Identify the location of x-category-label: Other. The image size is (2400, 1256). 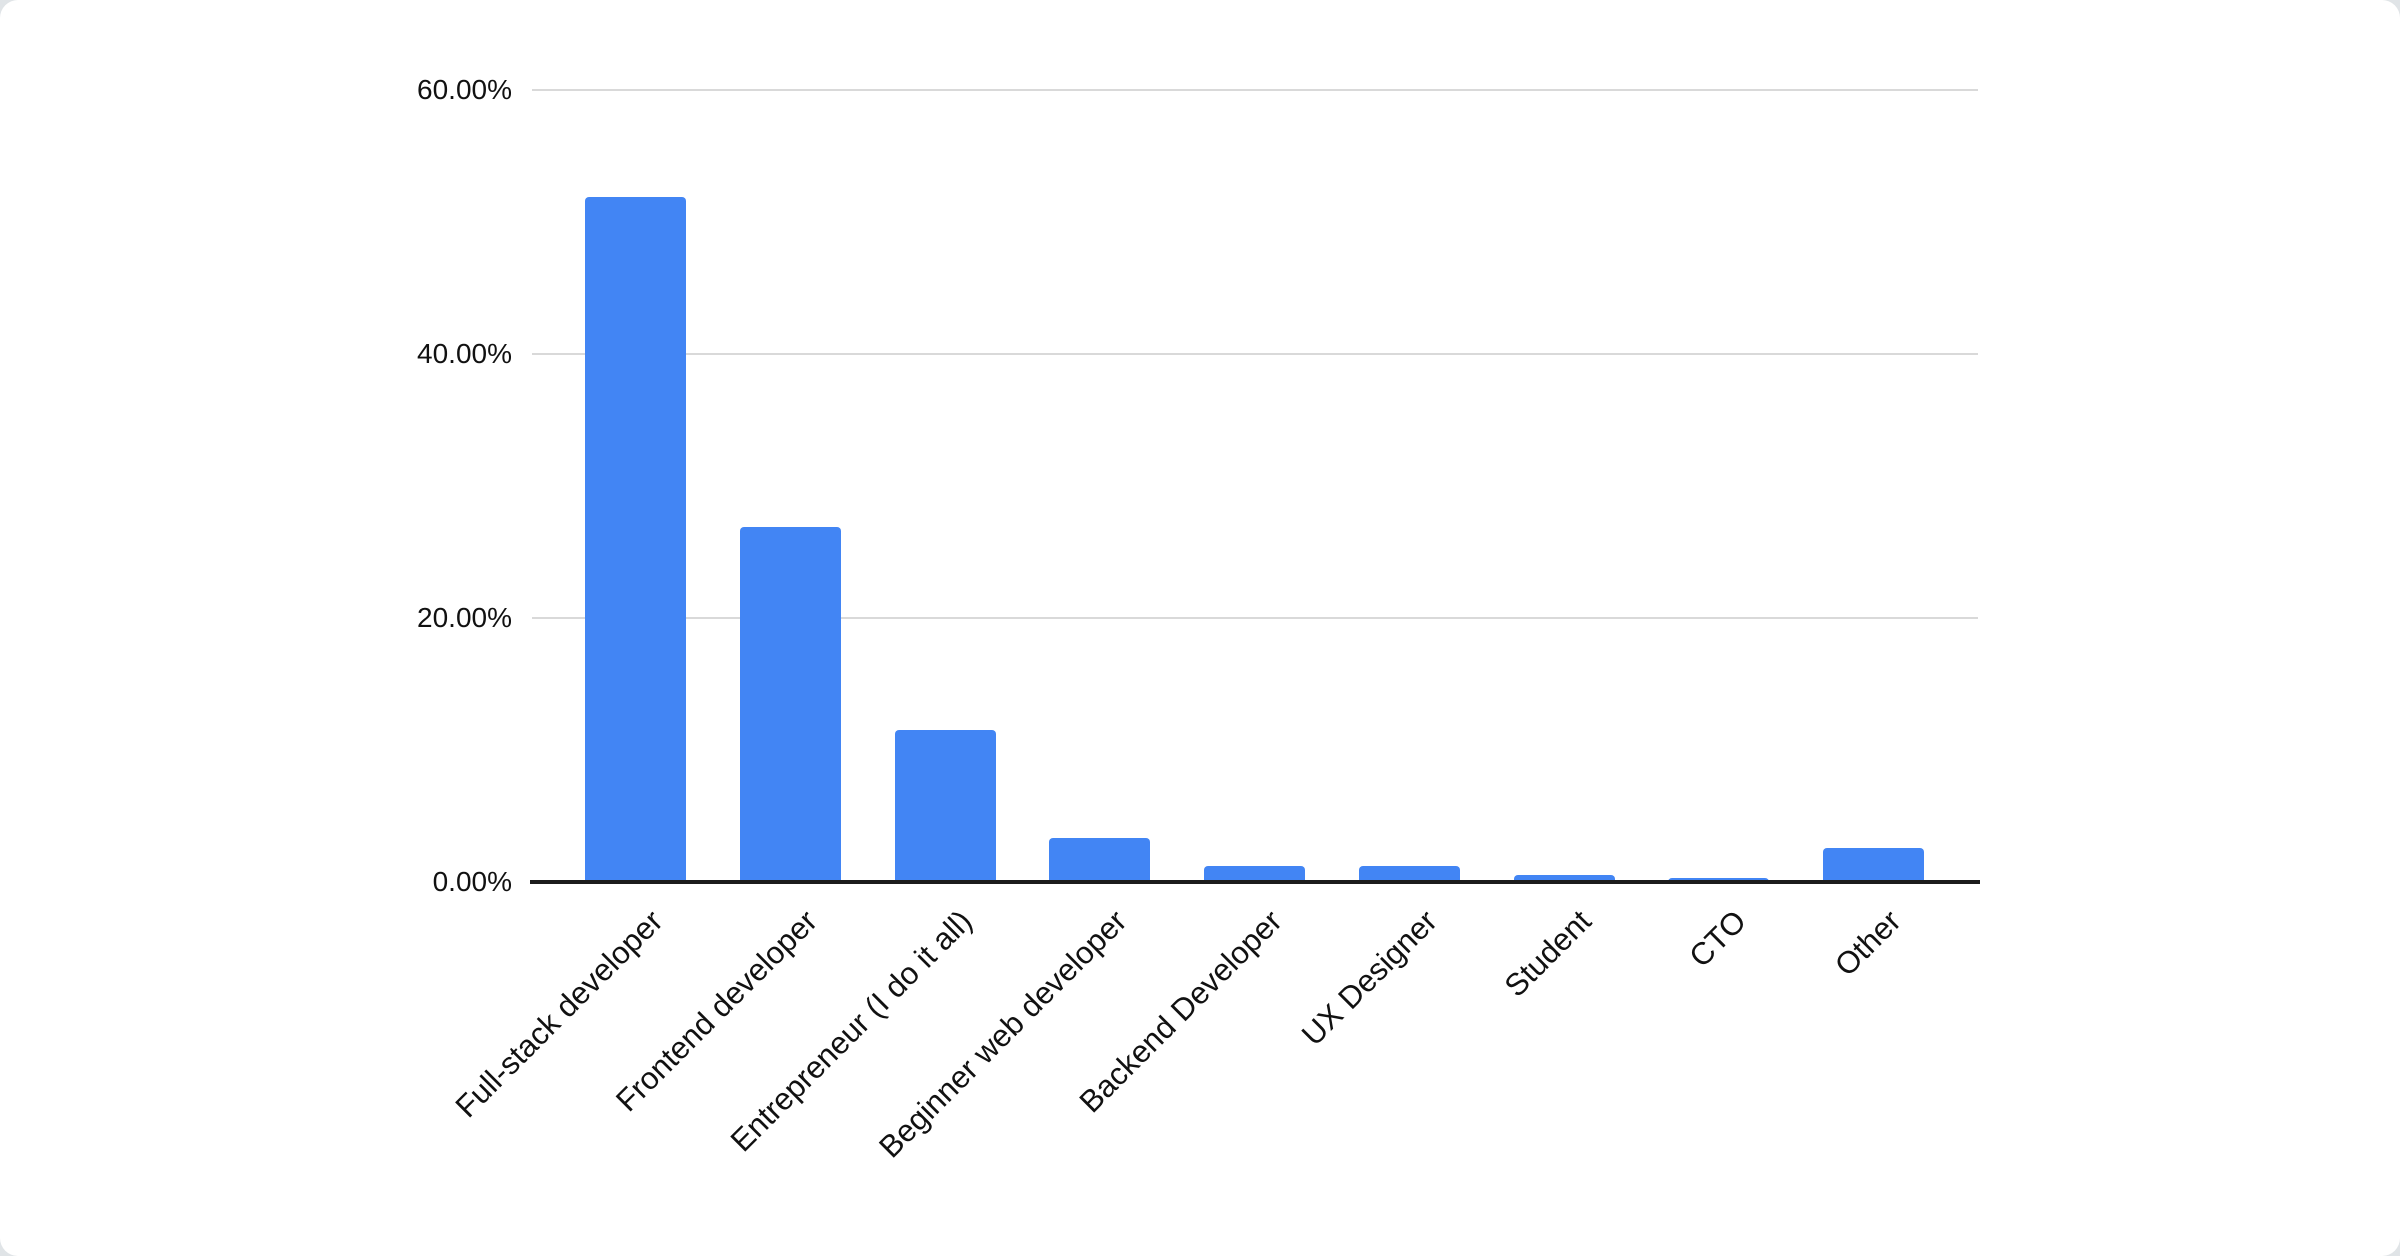
(1867, 943).